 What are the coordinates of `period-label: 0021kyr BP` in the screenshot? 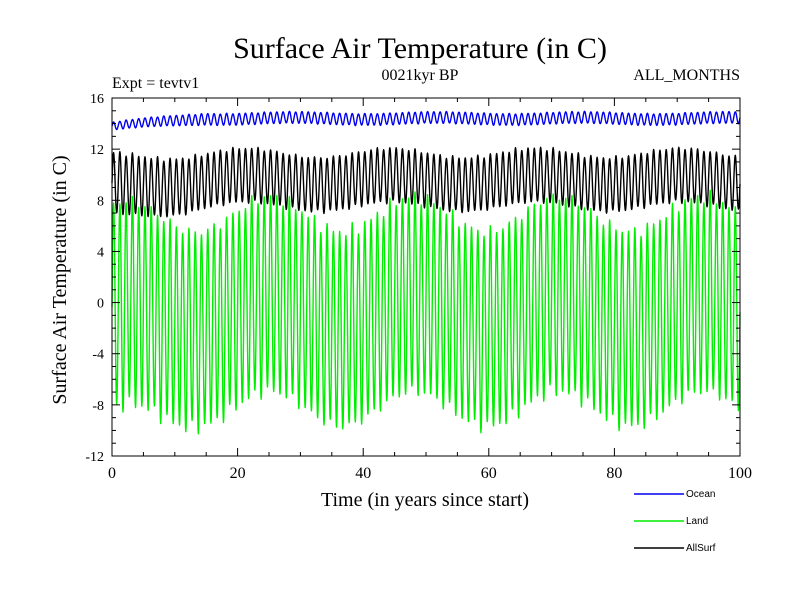 It's located at (420, 75).